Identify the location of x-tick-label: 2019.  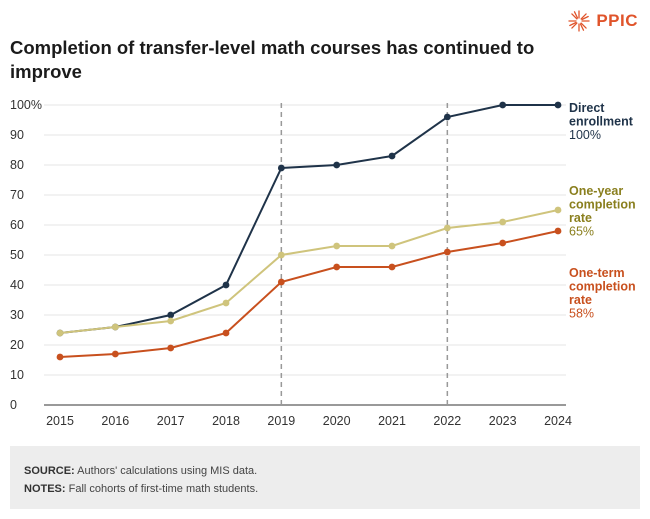
(281, 421).